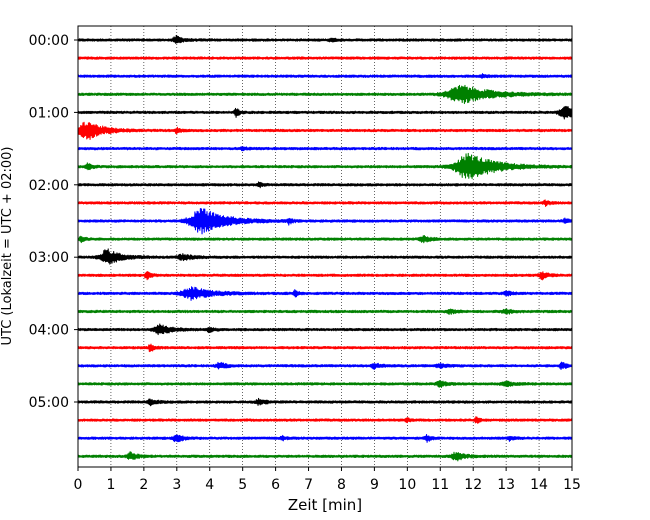 The image size is (650, 520). I want to click on y-tick-label: 04:00, so click(49, 331).